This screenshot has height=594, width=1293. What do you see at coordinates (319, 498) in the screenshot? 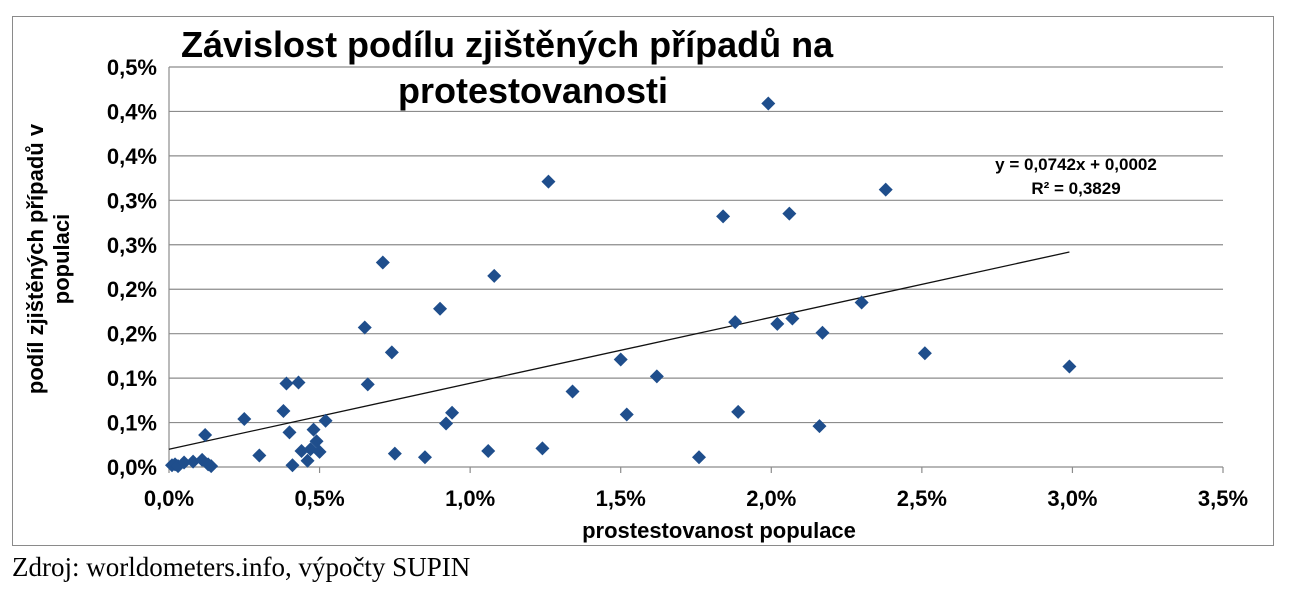
I see `x-tick-label: 0,5%` at bounding box center [319, 498].